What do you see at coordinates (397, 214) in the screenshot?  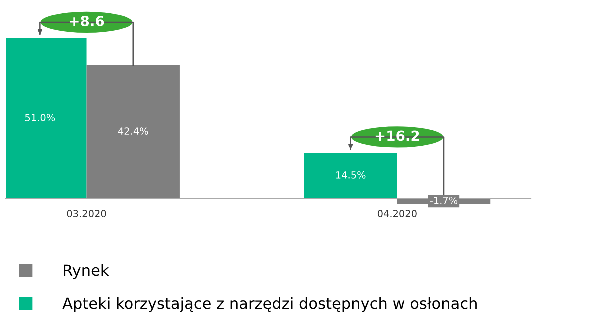 I see `x-tick-label: 04.2020` at bounding box center [397, 214].